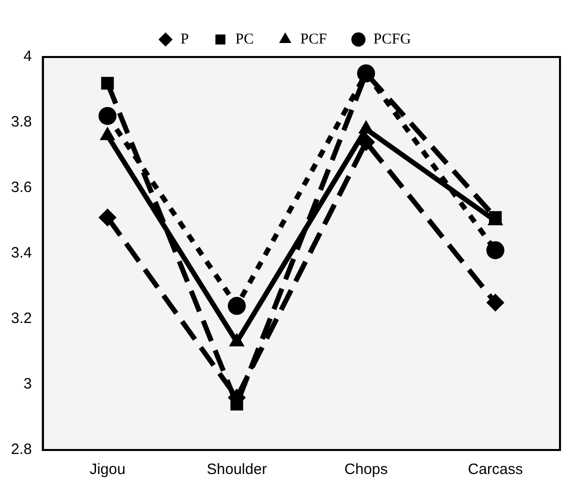  Describe the element at coordinates (21, 319) in the screenshot. I see `y-tick-label: 3.2` at that location.